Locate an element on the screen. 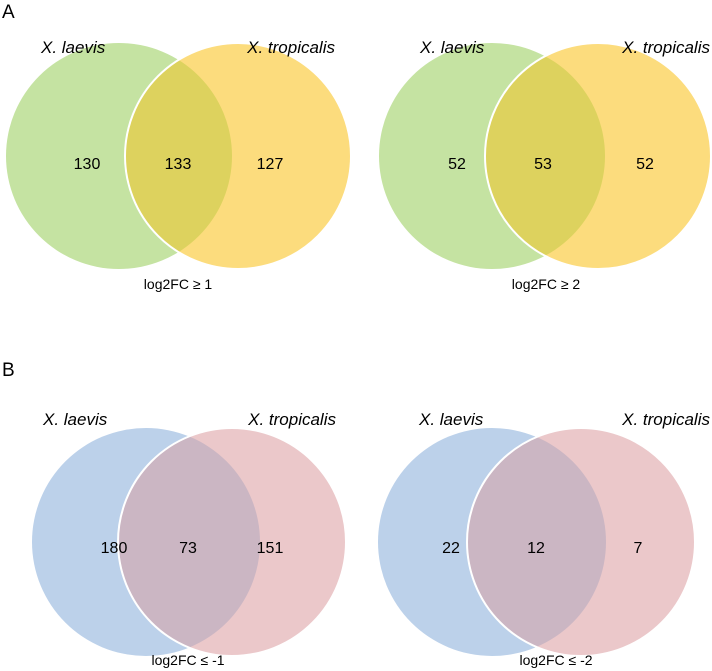 This screenshot has width=712, height=671. venn-b1-left-label: X. laevis is located at coordinates (75, 419).